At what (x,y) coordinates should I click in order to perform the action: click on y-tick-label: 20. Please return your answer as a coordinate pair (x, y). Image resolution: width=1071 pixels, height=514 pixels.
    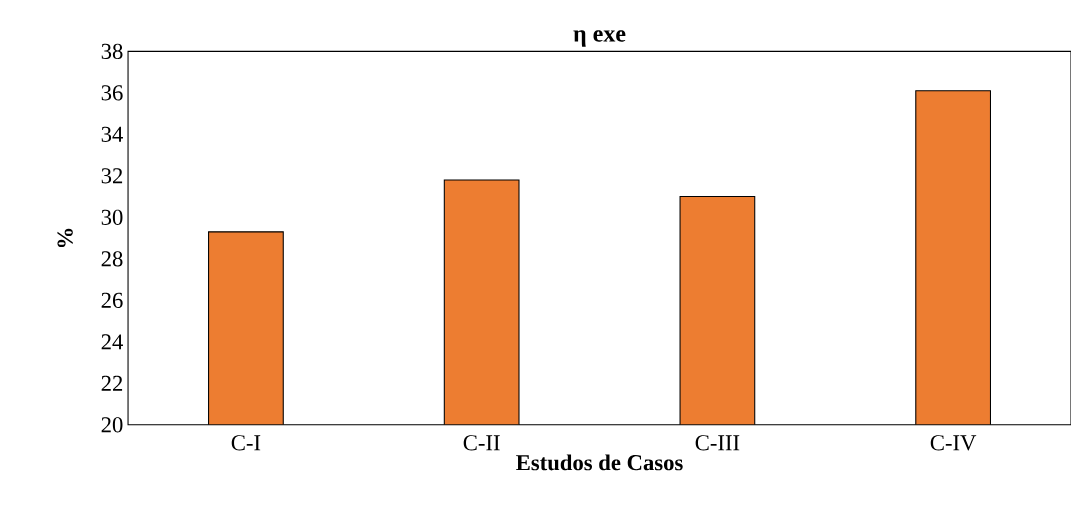
    Looking at the image, I should click on (112, 425).